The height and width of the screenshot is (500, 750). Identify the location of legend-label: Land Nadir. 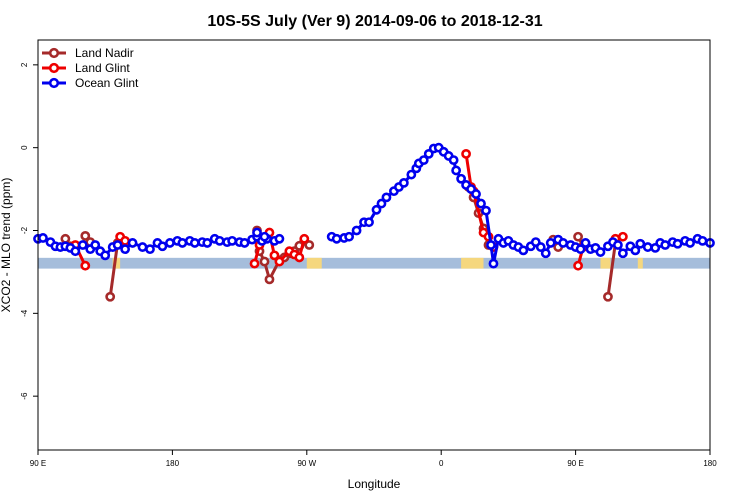
(104, 53).